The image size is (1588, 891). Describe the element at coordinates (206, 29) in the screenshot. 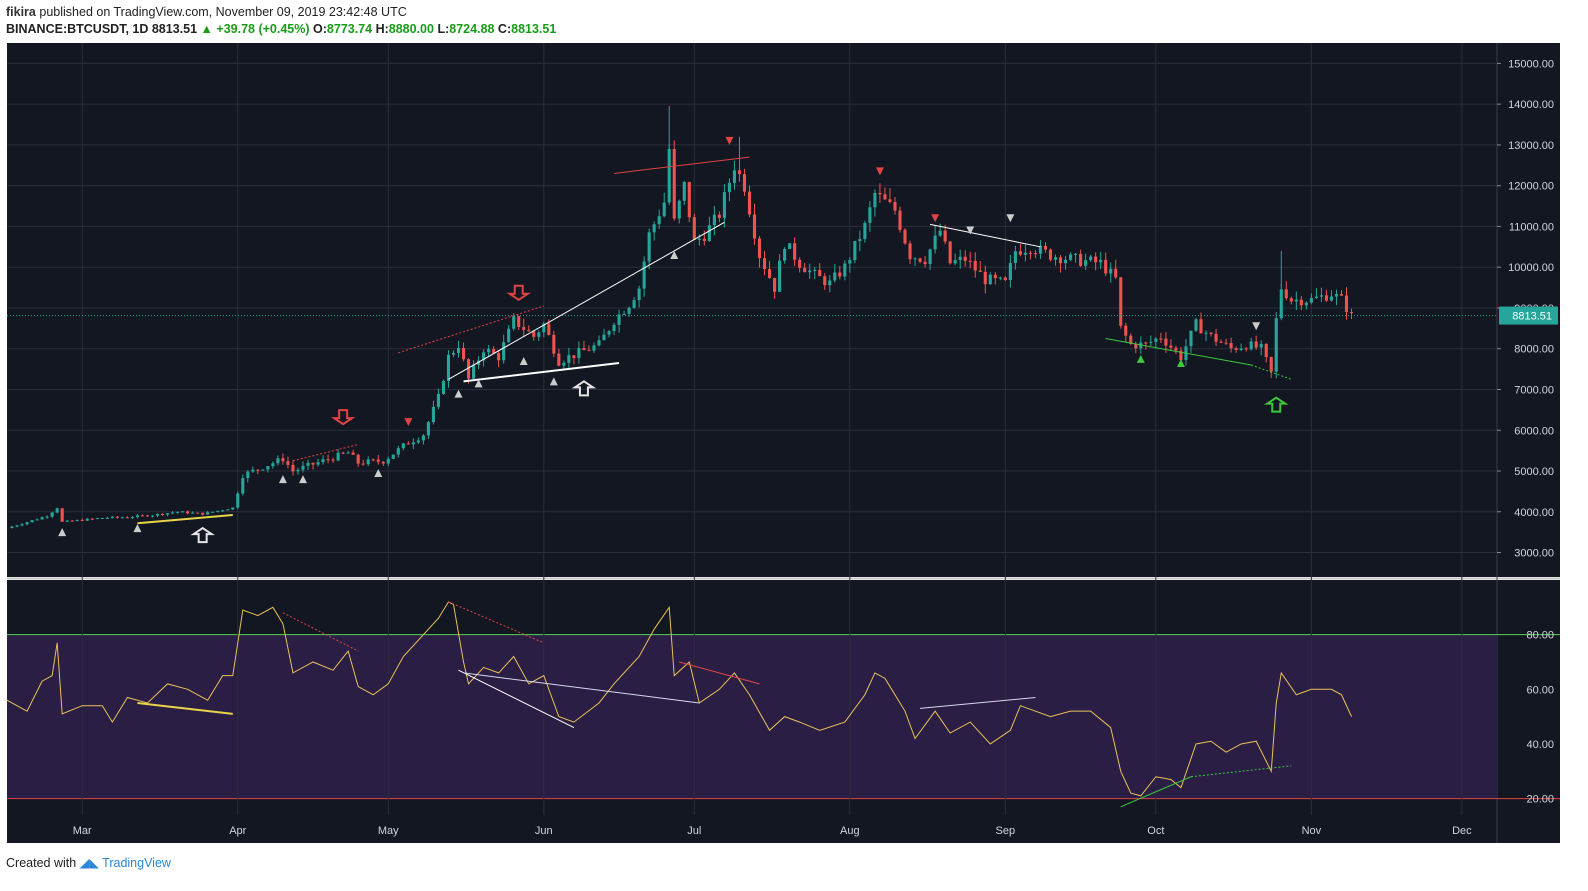

I see `change-arrow-icon: ▲` at that location.